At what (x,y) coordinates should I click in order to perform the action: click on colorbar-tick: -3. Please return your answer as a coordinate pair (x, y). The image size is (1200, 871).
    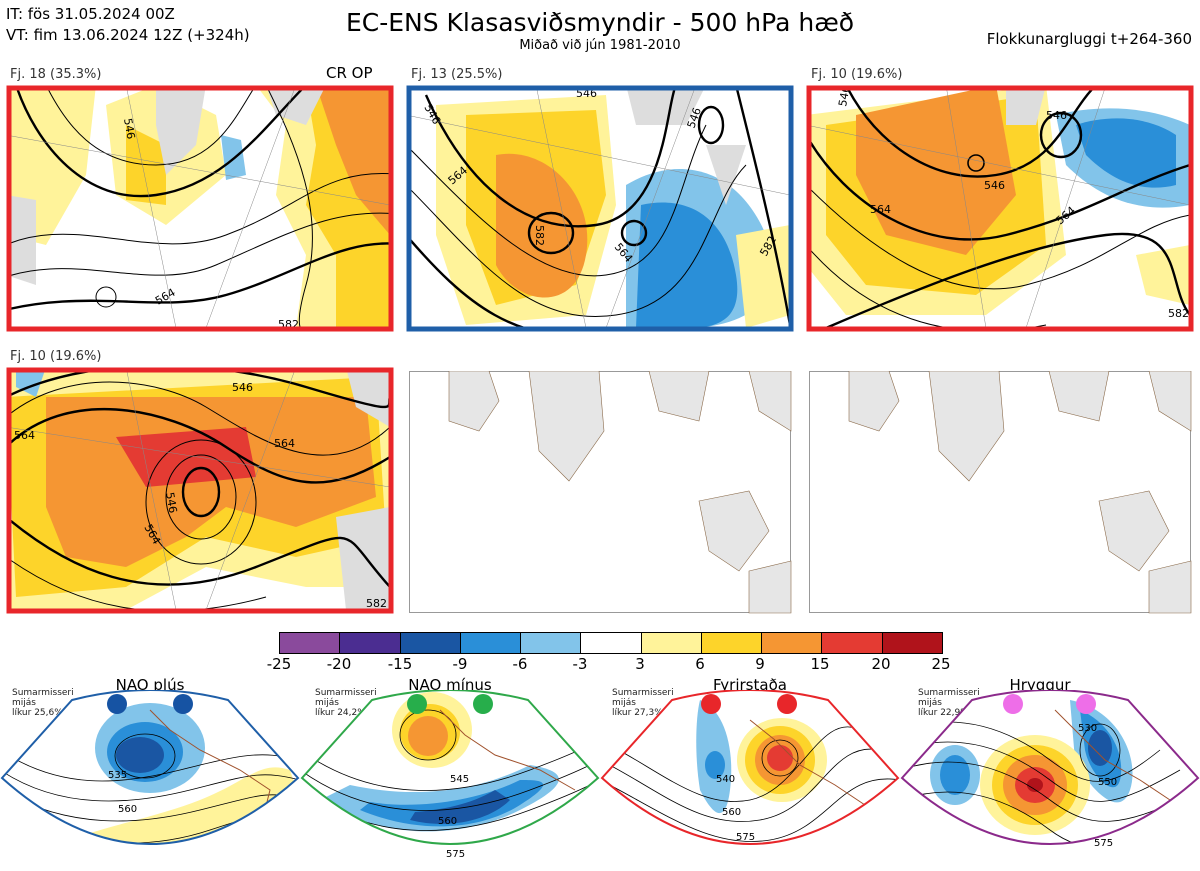
    Looking at the image, I should click on (580, 664).